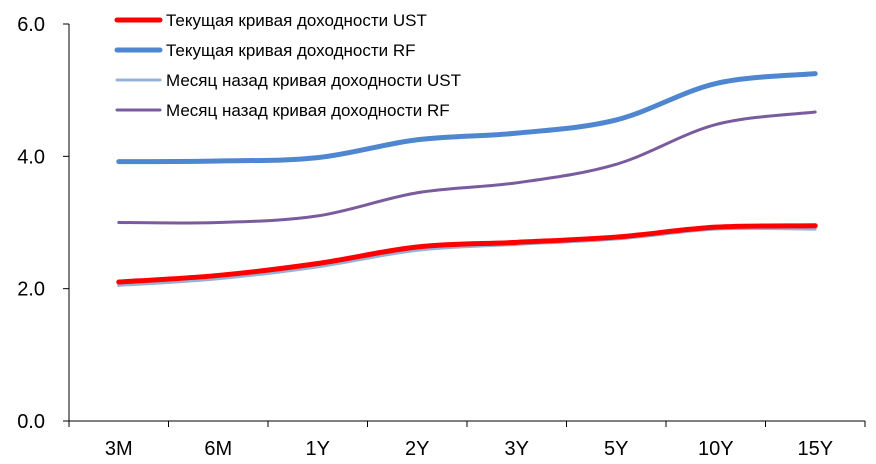 This screenshot has width=876, height=464. I want to click on legend-label-2: Текущая кривая доходности RF, so click(291, 50).